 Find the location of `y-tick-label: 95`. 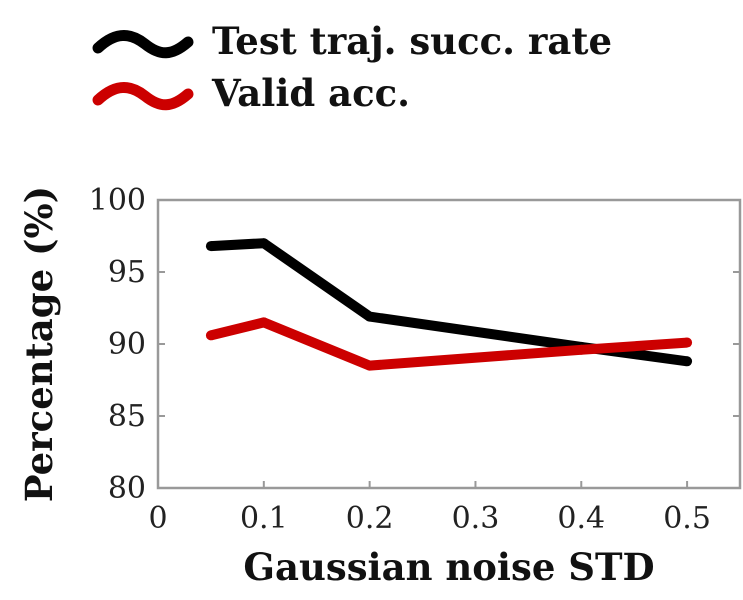

y-tick-label: 95 is located at coordinates (127, 272).